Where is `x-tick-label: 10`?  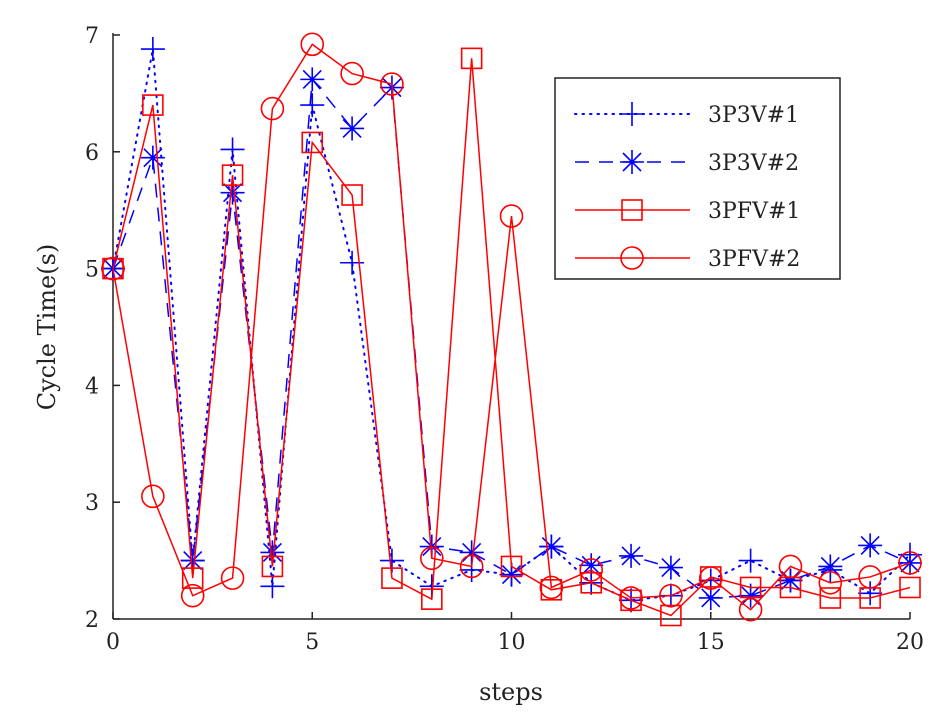
x-tick-label: 10 is located at coordinates (512, 642).